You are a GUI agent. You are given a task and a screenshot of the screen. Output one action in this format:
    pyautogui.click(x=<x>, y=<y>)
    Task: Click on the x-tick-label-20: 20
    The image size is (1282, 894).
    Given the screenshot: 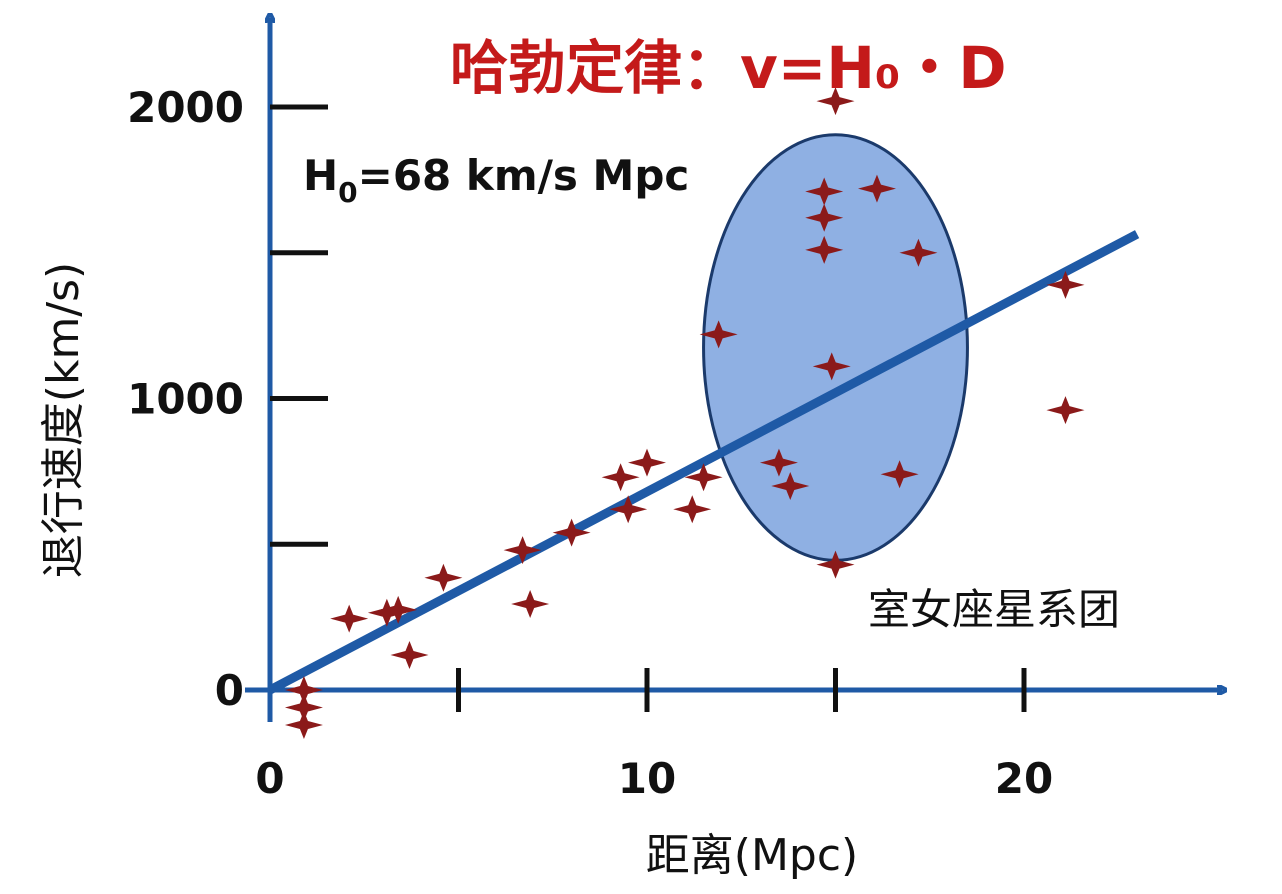 What is the action you would take?
    pyautogui.click(x=1024, y=778)
    